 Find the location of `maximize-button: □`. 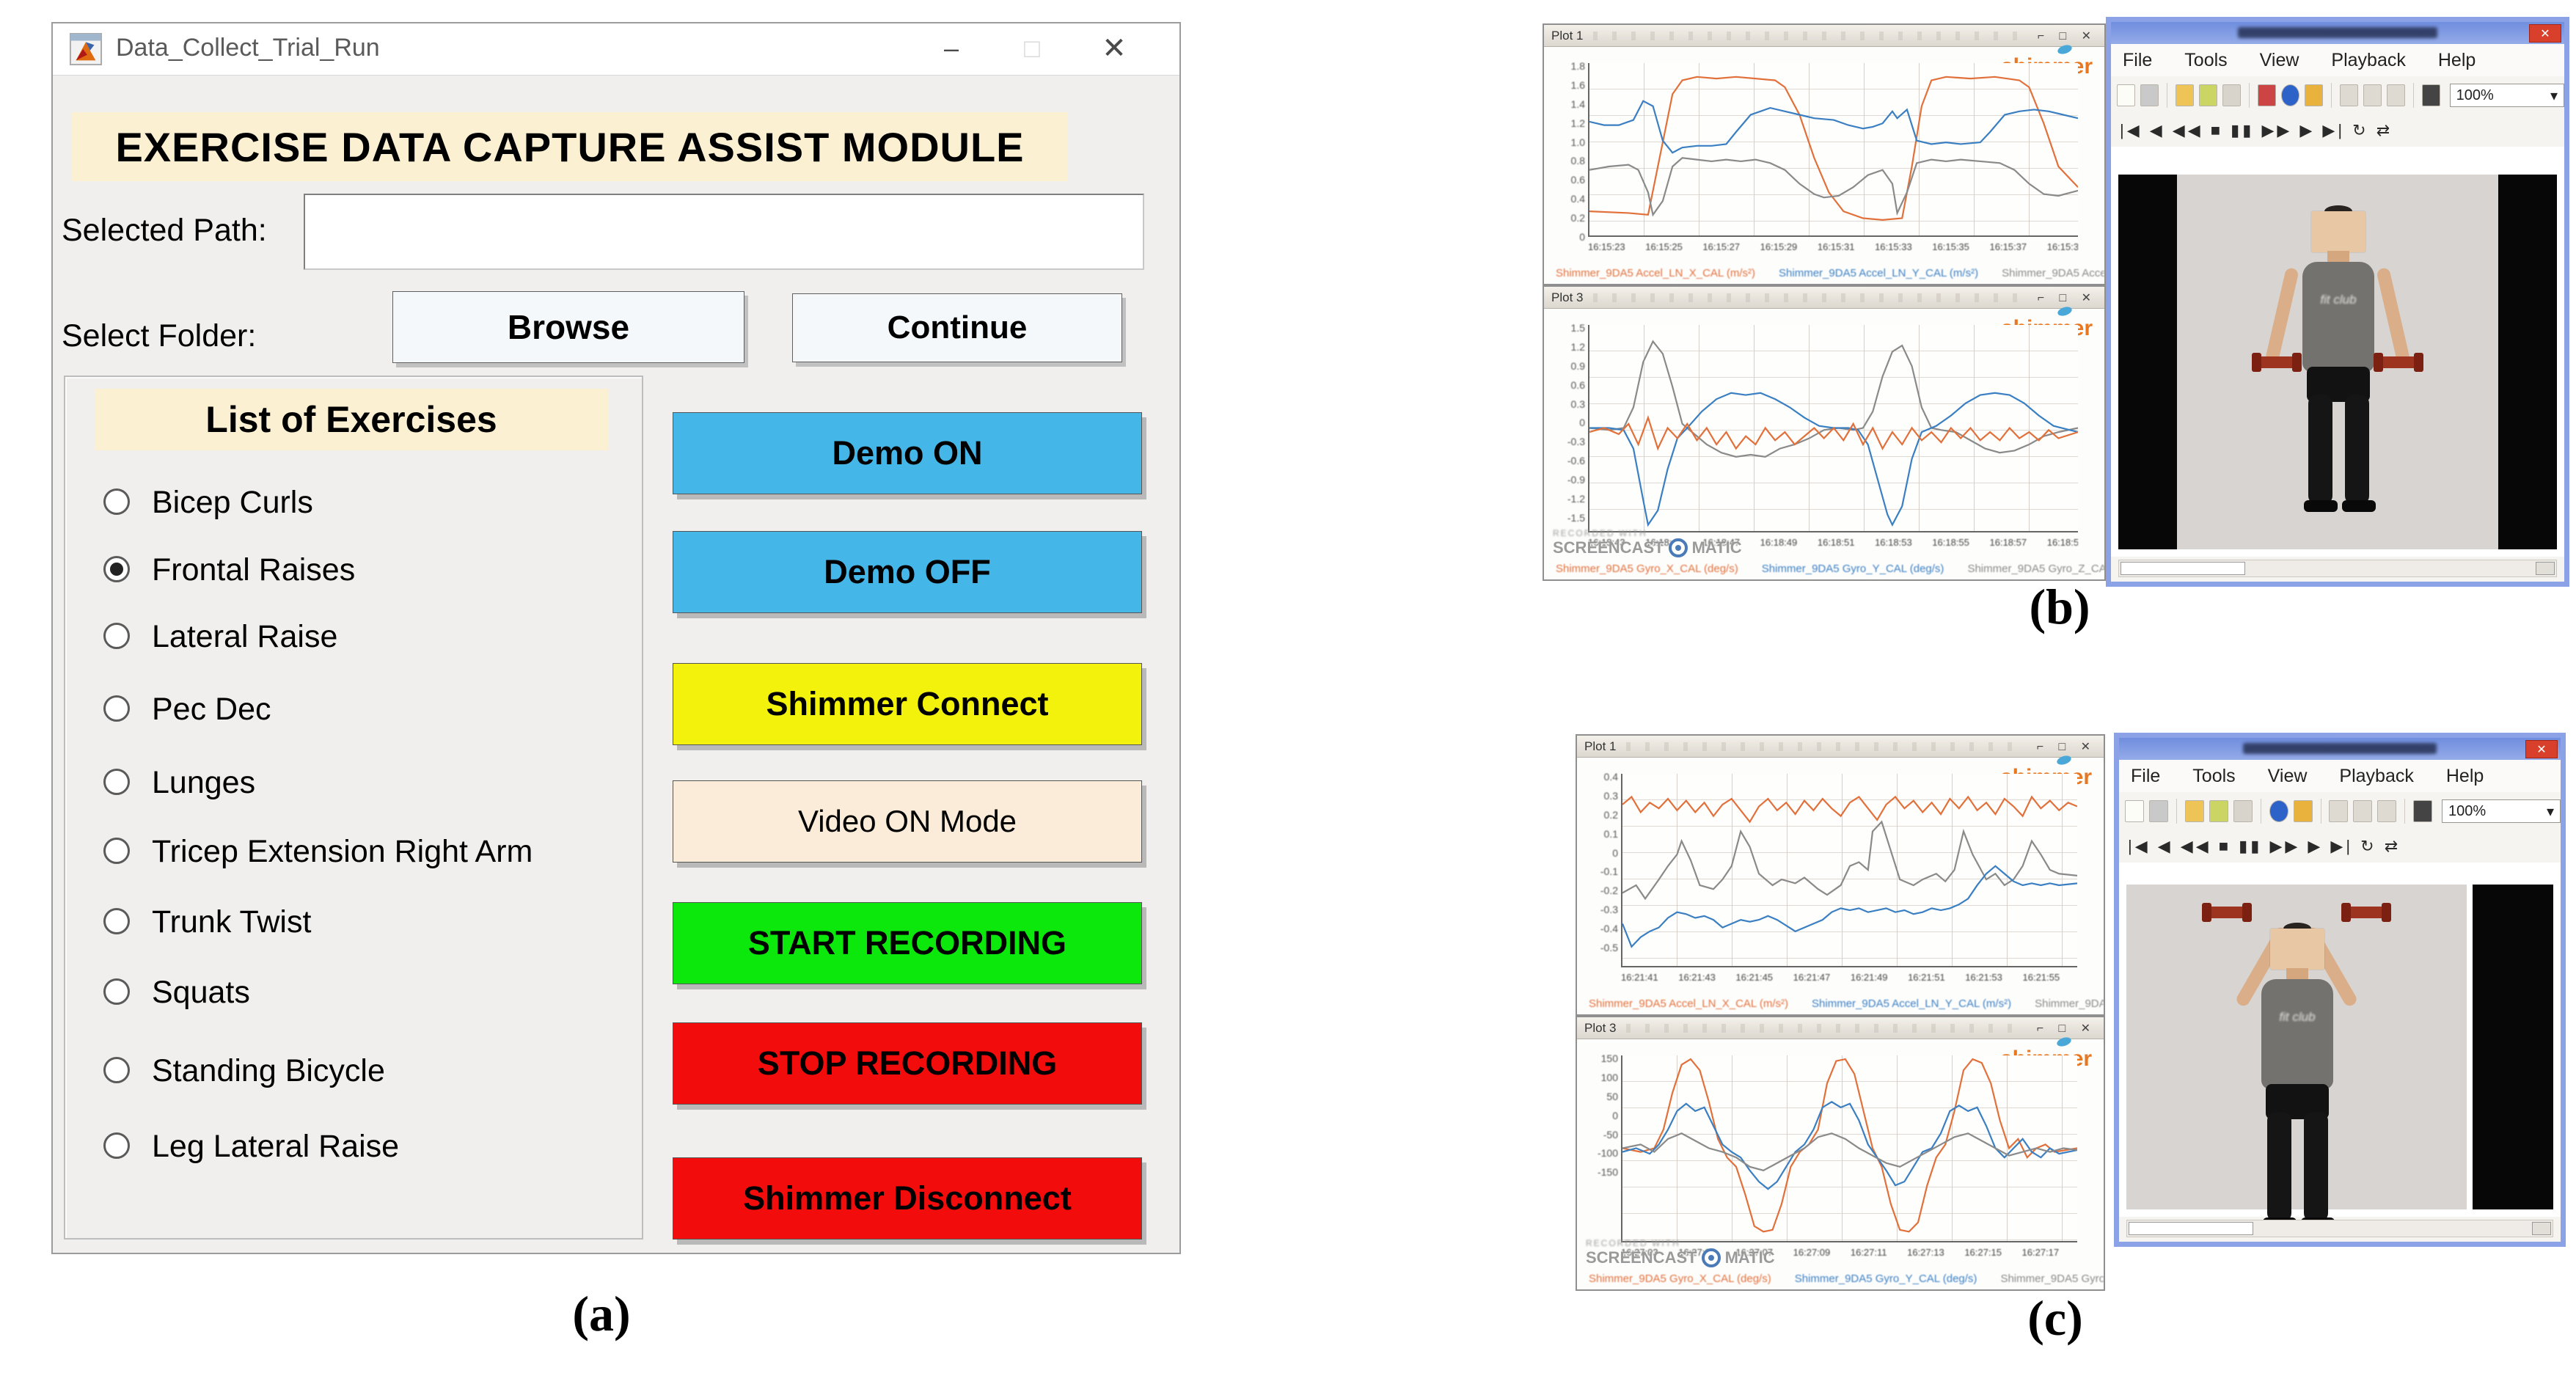

maximize-button: □ is located at coordinates (1032, 48).